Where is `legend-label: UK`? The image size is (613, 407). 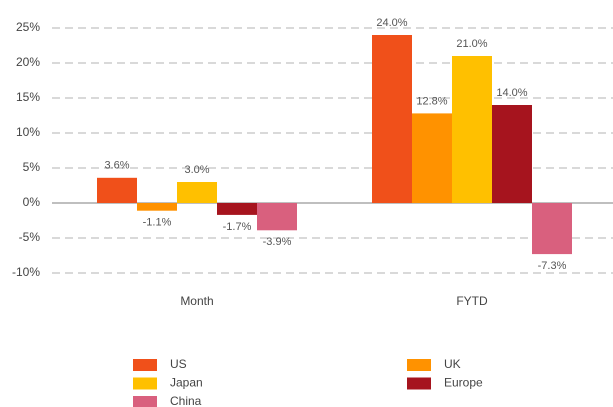 legend-label: UK is located at coordinates (452, 364).